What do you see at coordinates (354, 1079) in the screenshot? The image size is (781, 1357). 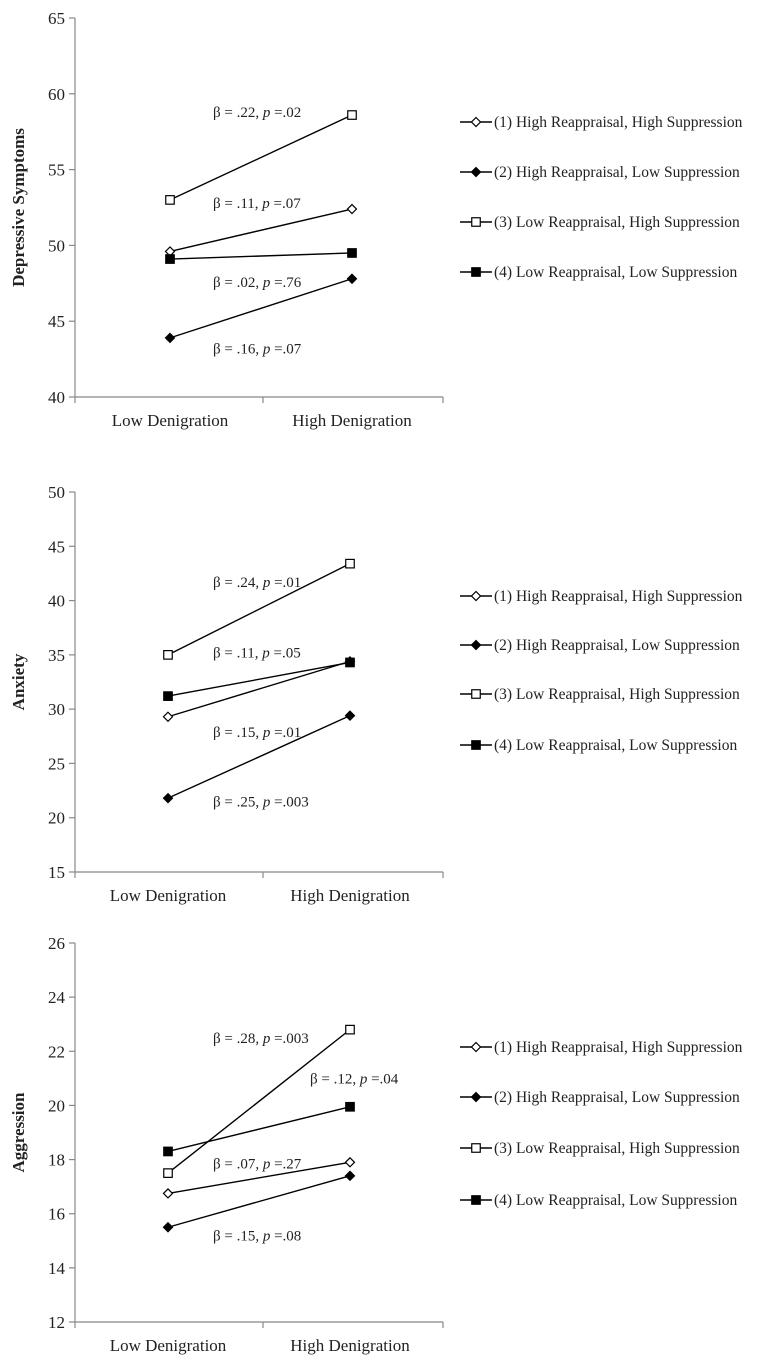 I see `beta-annotation: β = .12, p =.04` at bounding box center [354, 1079].